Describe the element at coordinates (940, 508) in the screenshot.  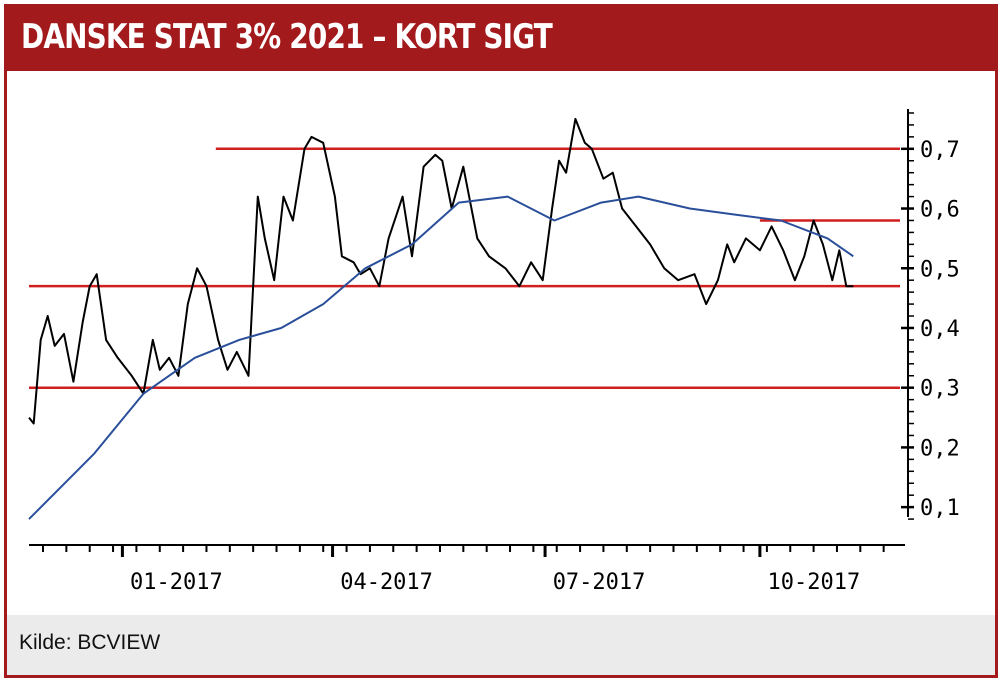
I see `y-tick-label: 0,1` at that location.